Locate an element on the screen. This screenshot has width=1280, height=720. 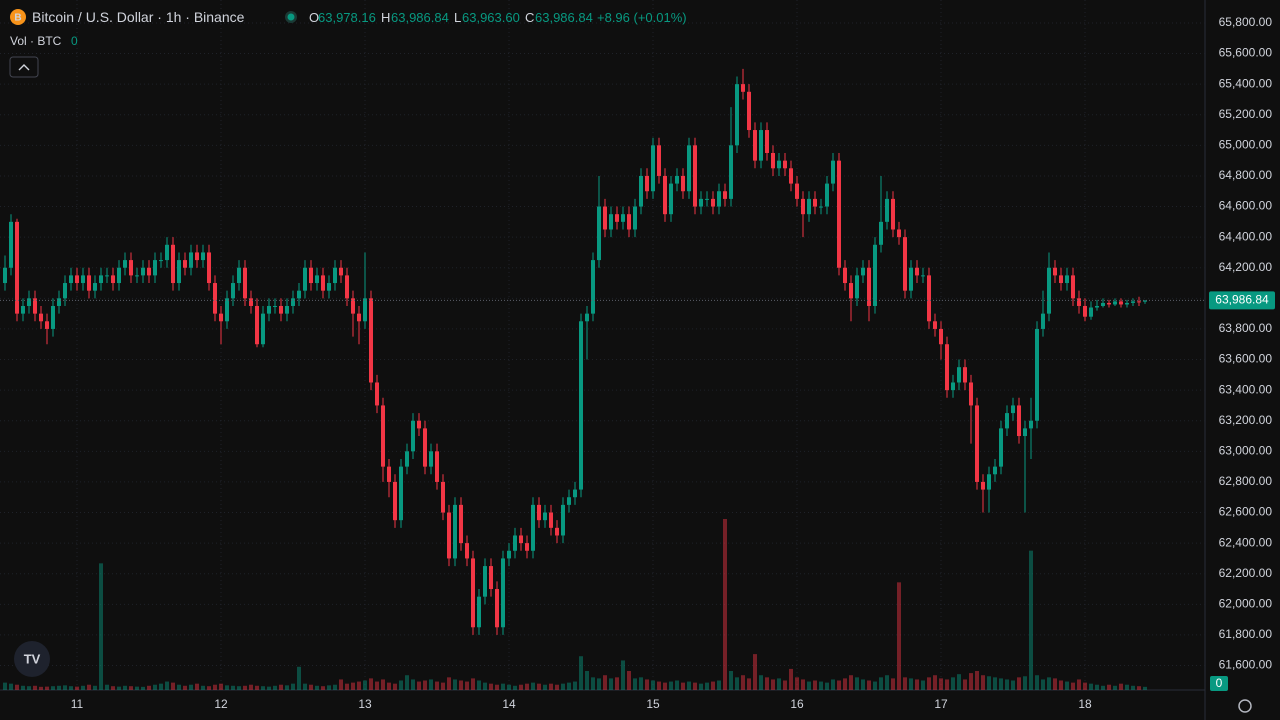
collapse-button is located at coordinates (24, 67).